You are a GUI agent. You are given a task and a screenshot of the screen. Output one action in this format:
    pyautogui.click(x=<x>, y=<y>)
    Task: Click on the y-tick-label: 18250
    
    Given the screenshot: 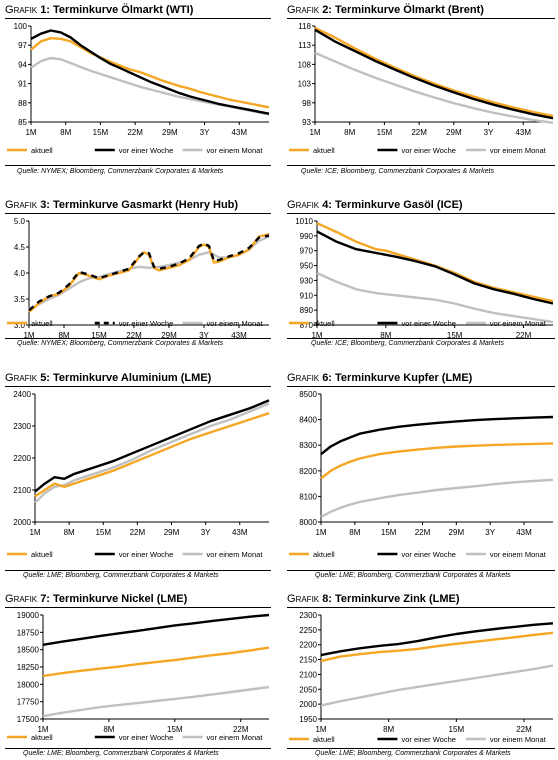 What is the action you would take?
    pyautogui.click(x=28, y=667)
    